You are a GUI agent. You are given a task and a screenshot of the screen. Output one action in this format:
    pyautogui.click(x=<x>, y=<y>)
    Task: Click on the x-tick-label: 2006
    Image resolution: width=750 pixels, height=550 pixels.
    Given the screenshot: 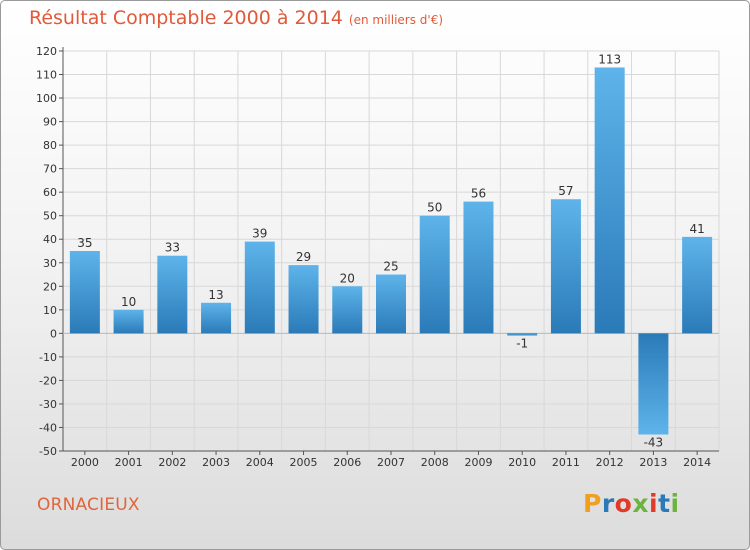 What is the action you would take?
    pyautogui.click(x=347, y=462)
    